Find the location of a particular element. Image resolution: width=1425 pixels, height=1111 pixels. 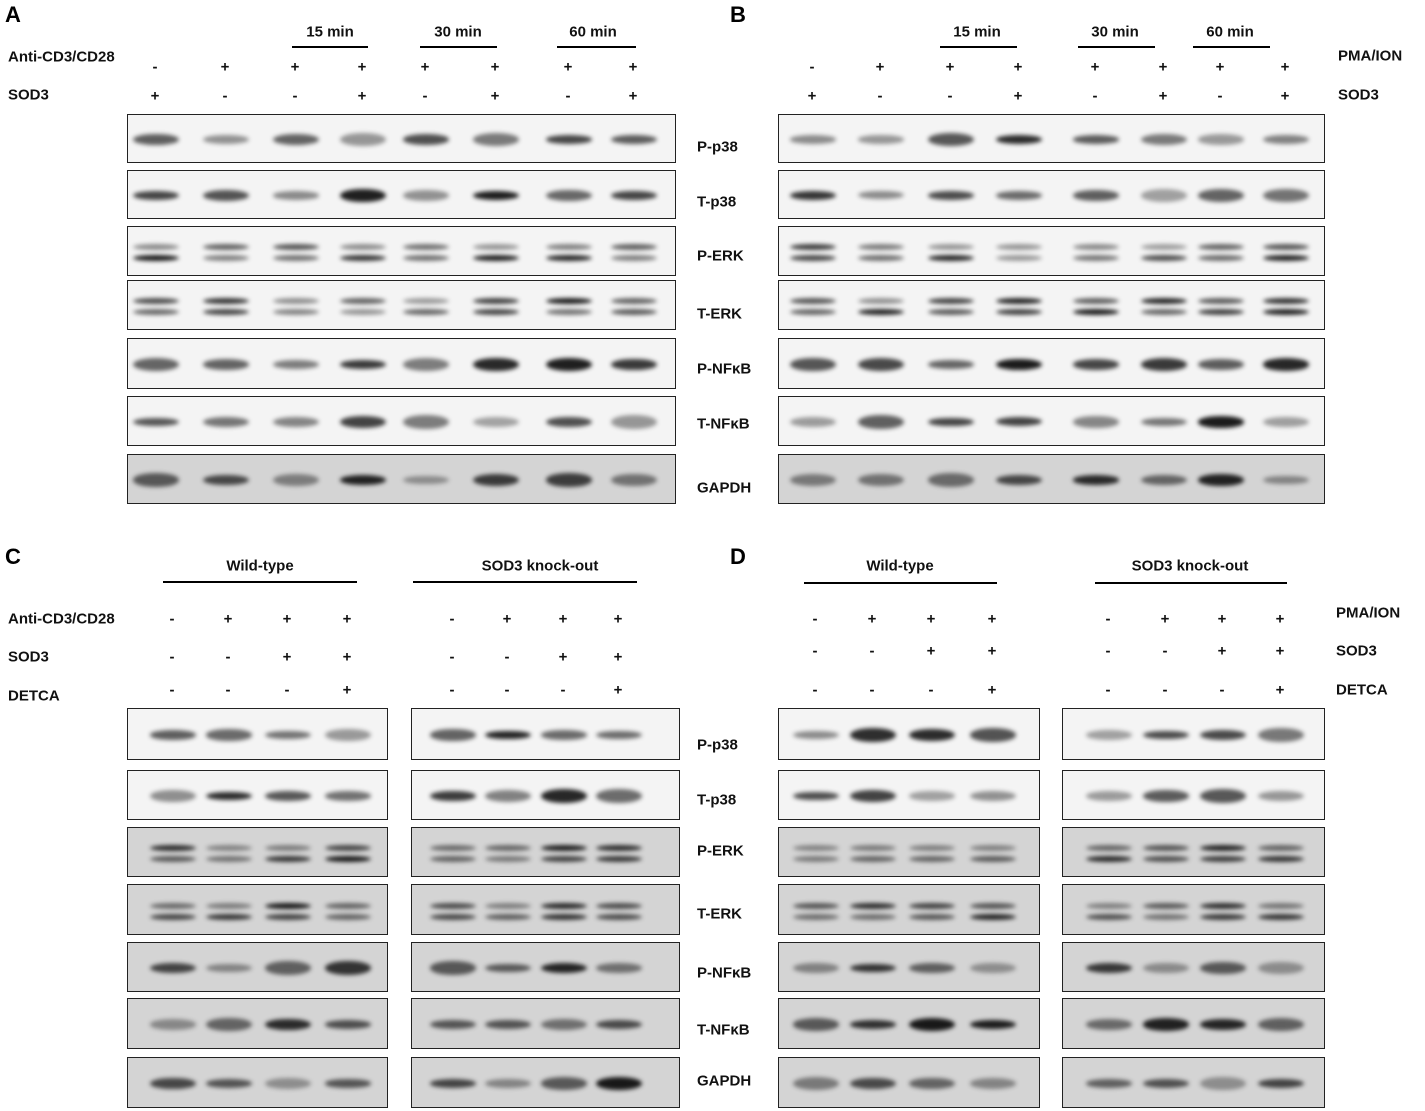

group-label: Wild-type is located at coordinates (900, 566).